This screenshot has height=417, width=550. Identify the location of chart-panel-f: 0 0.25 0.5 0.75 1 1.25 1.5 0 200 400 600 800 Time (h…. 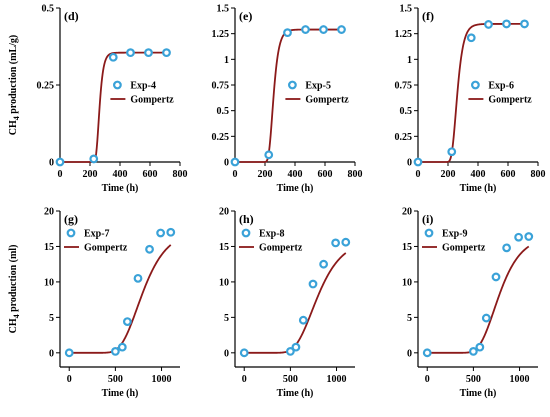
(470, 99).